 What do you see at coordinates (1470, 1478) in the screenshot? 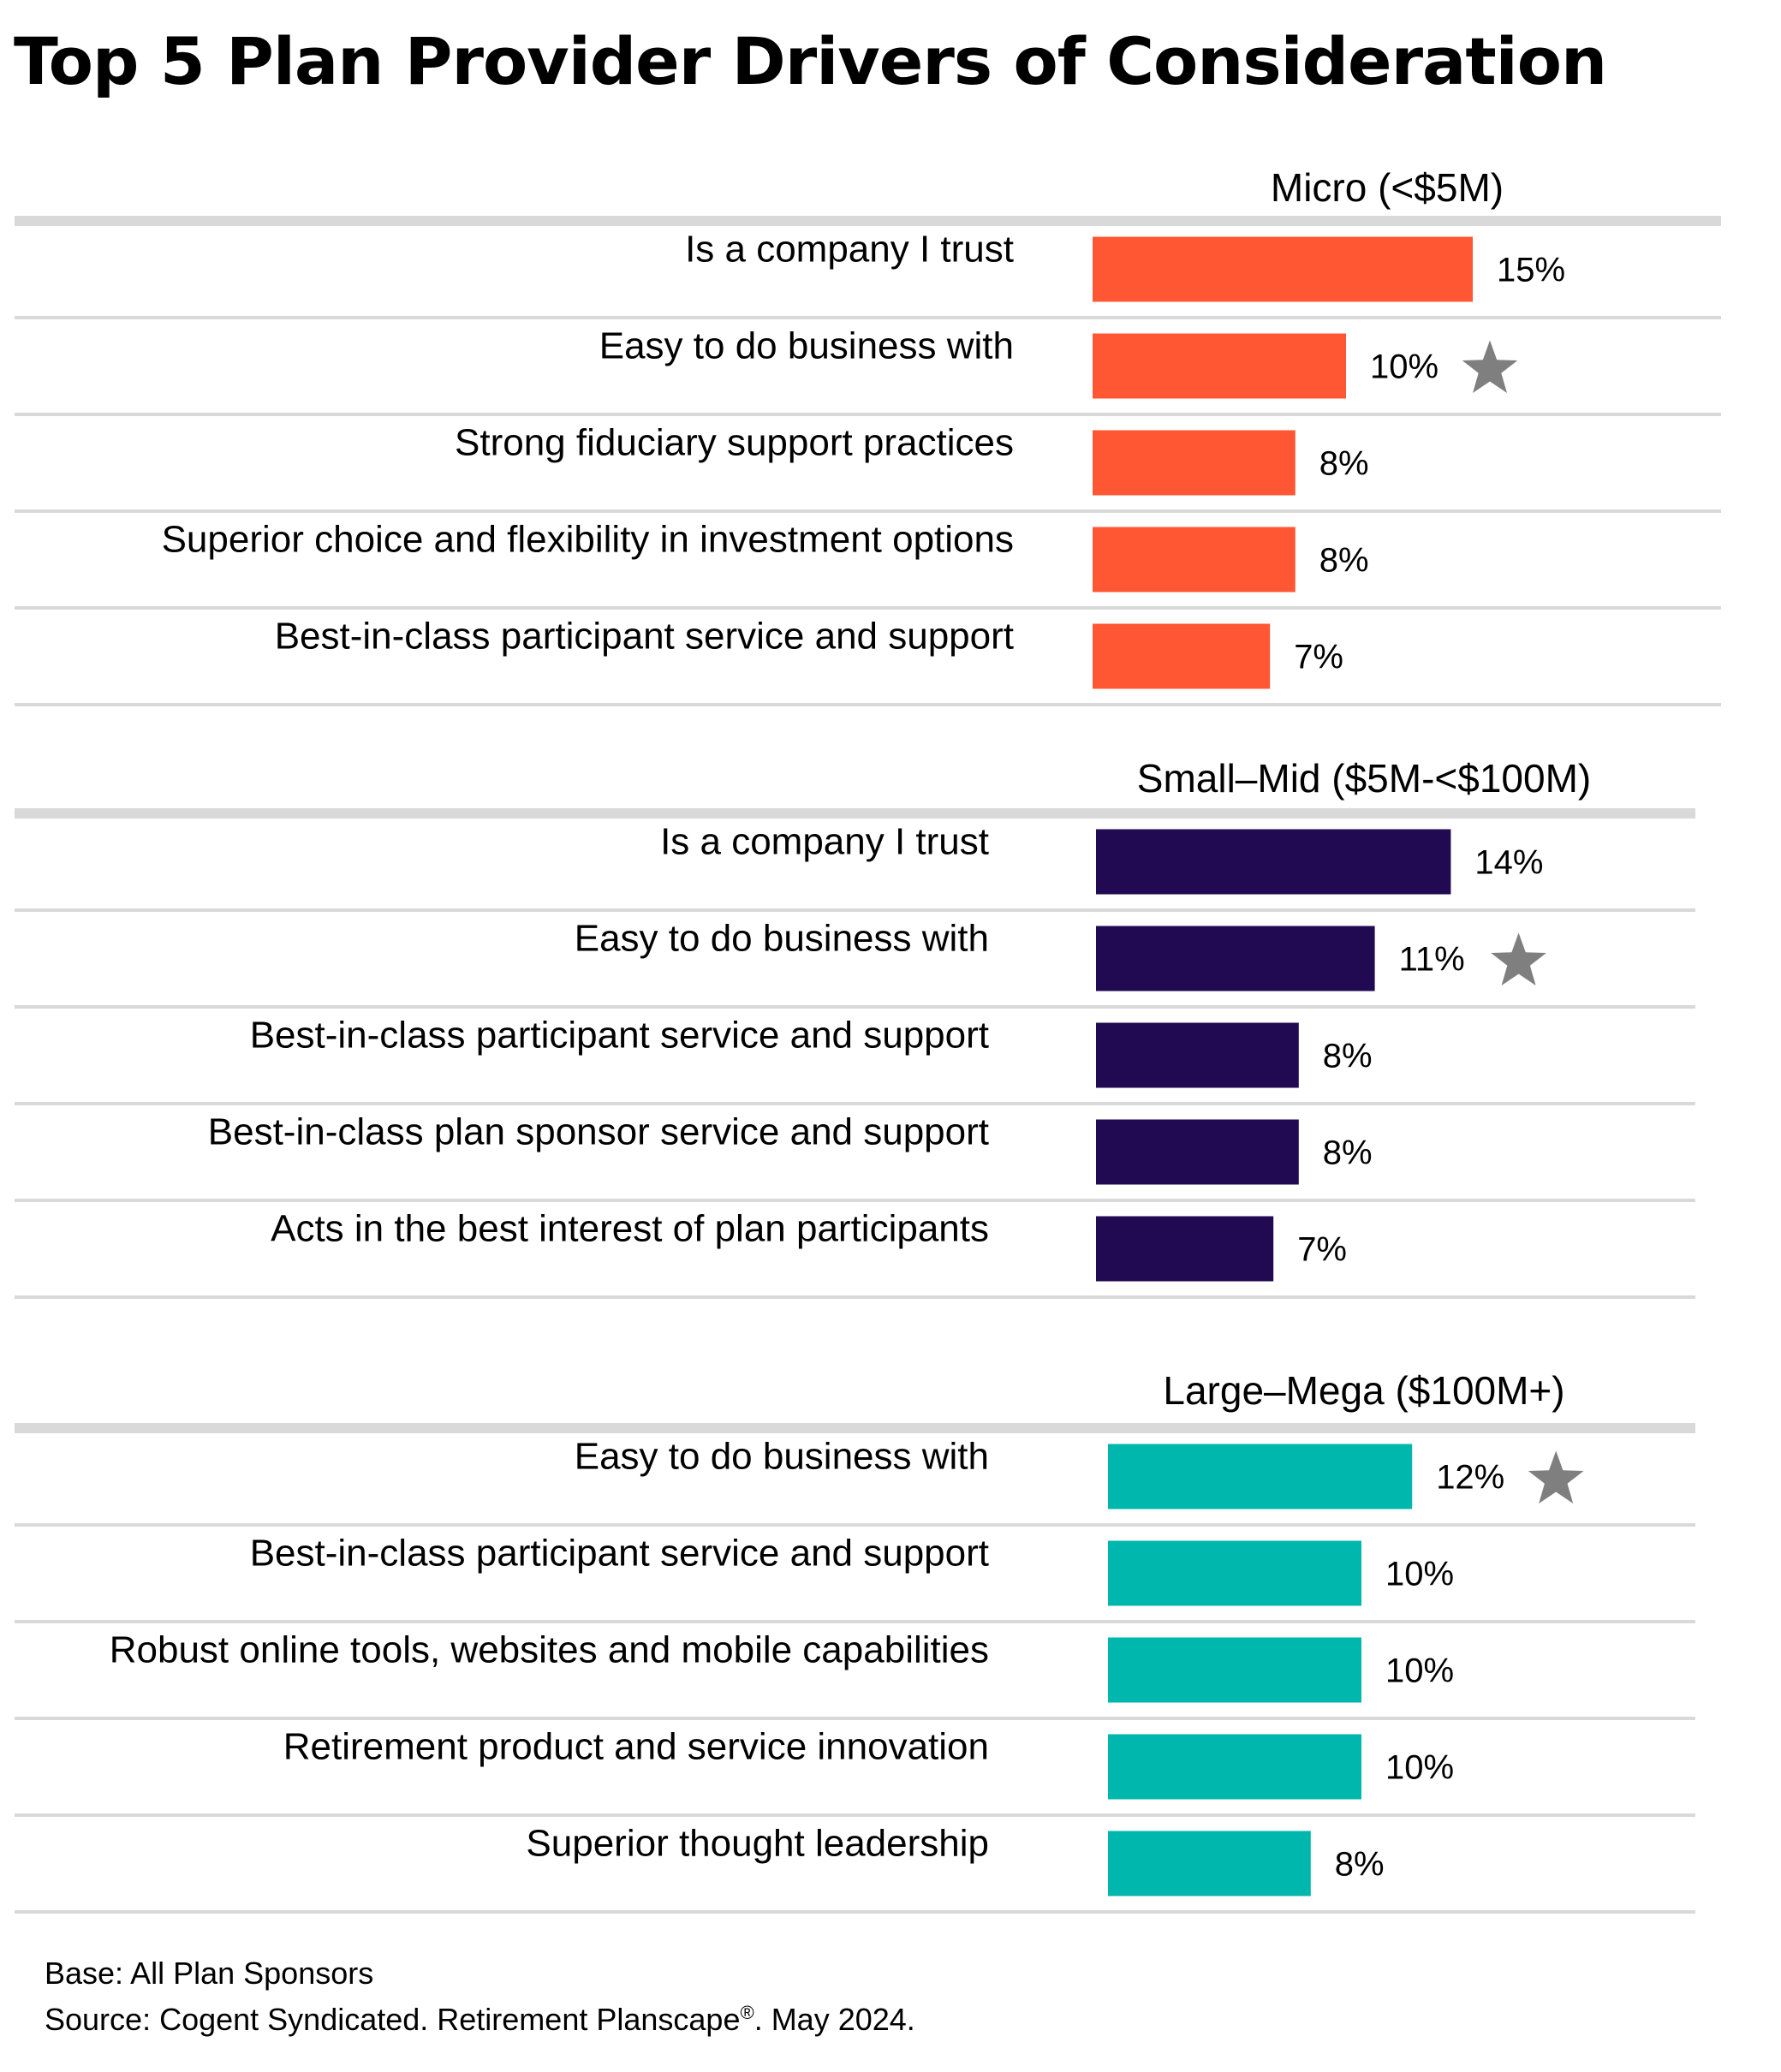
I see `data-label: 12%` at bounding box center [1470, 1478].